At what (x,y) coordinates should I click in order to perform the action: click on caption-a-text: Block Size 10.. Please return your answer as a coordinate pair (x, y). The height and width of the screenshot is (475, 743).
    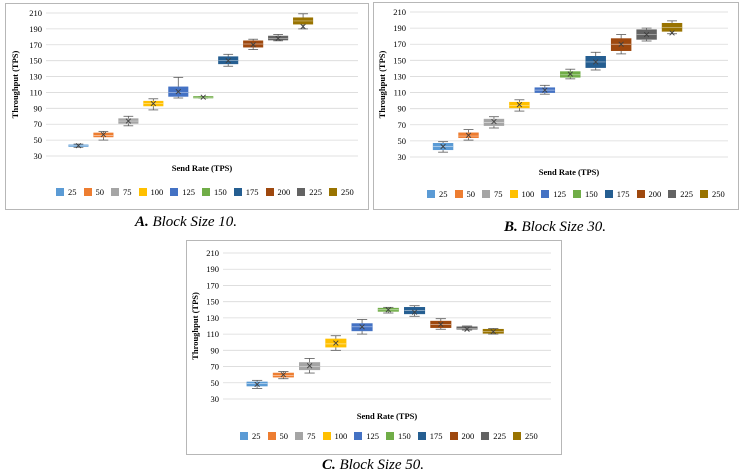
    Looking at the image, I should click on (195, 222).